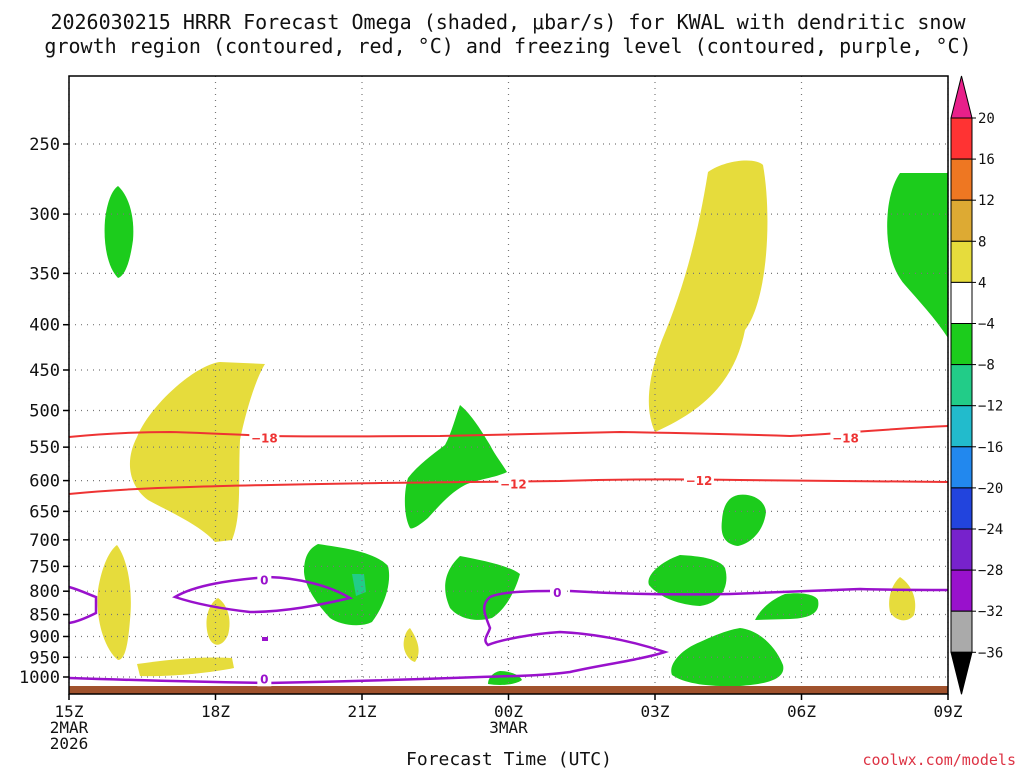 The height and width of the screenshot is (768, 1024). Describe the element at coordinates (982, 283) in the screenshot. I see `colorbar-label: 4` at that location.